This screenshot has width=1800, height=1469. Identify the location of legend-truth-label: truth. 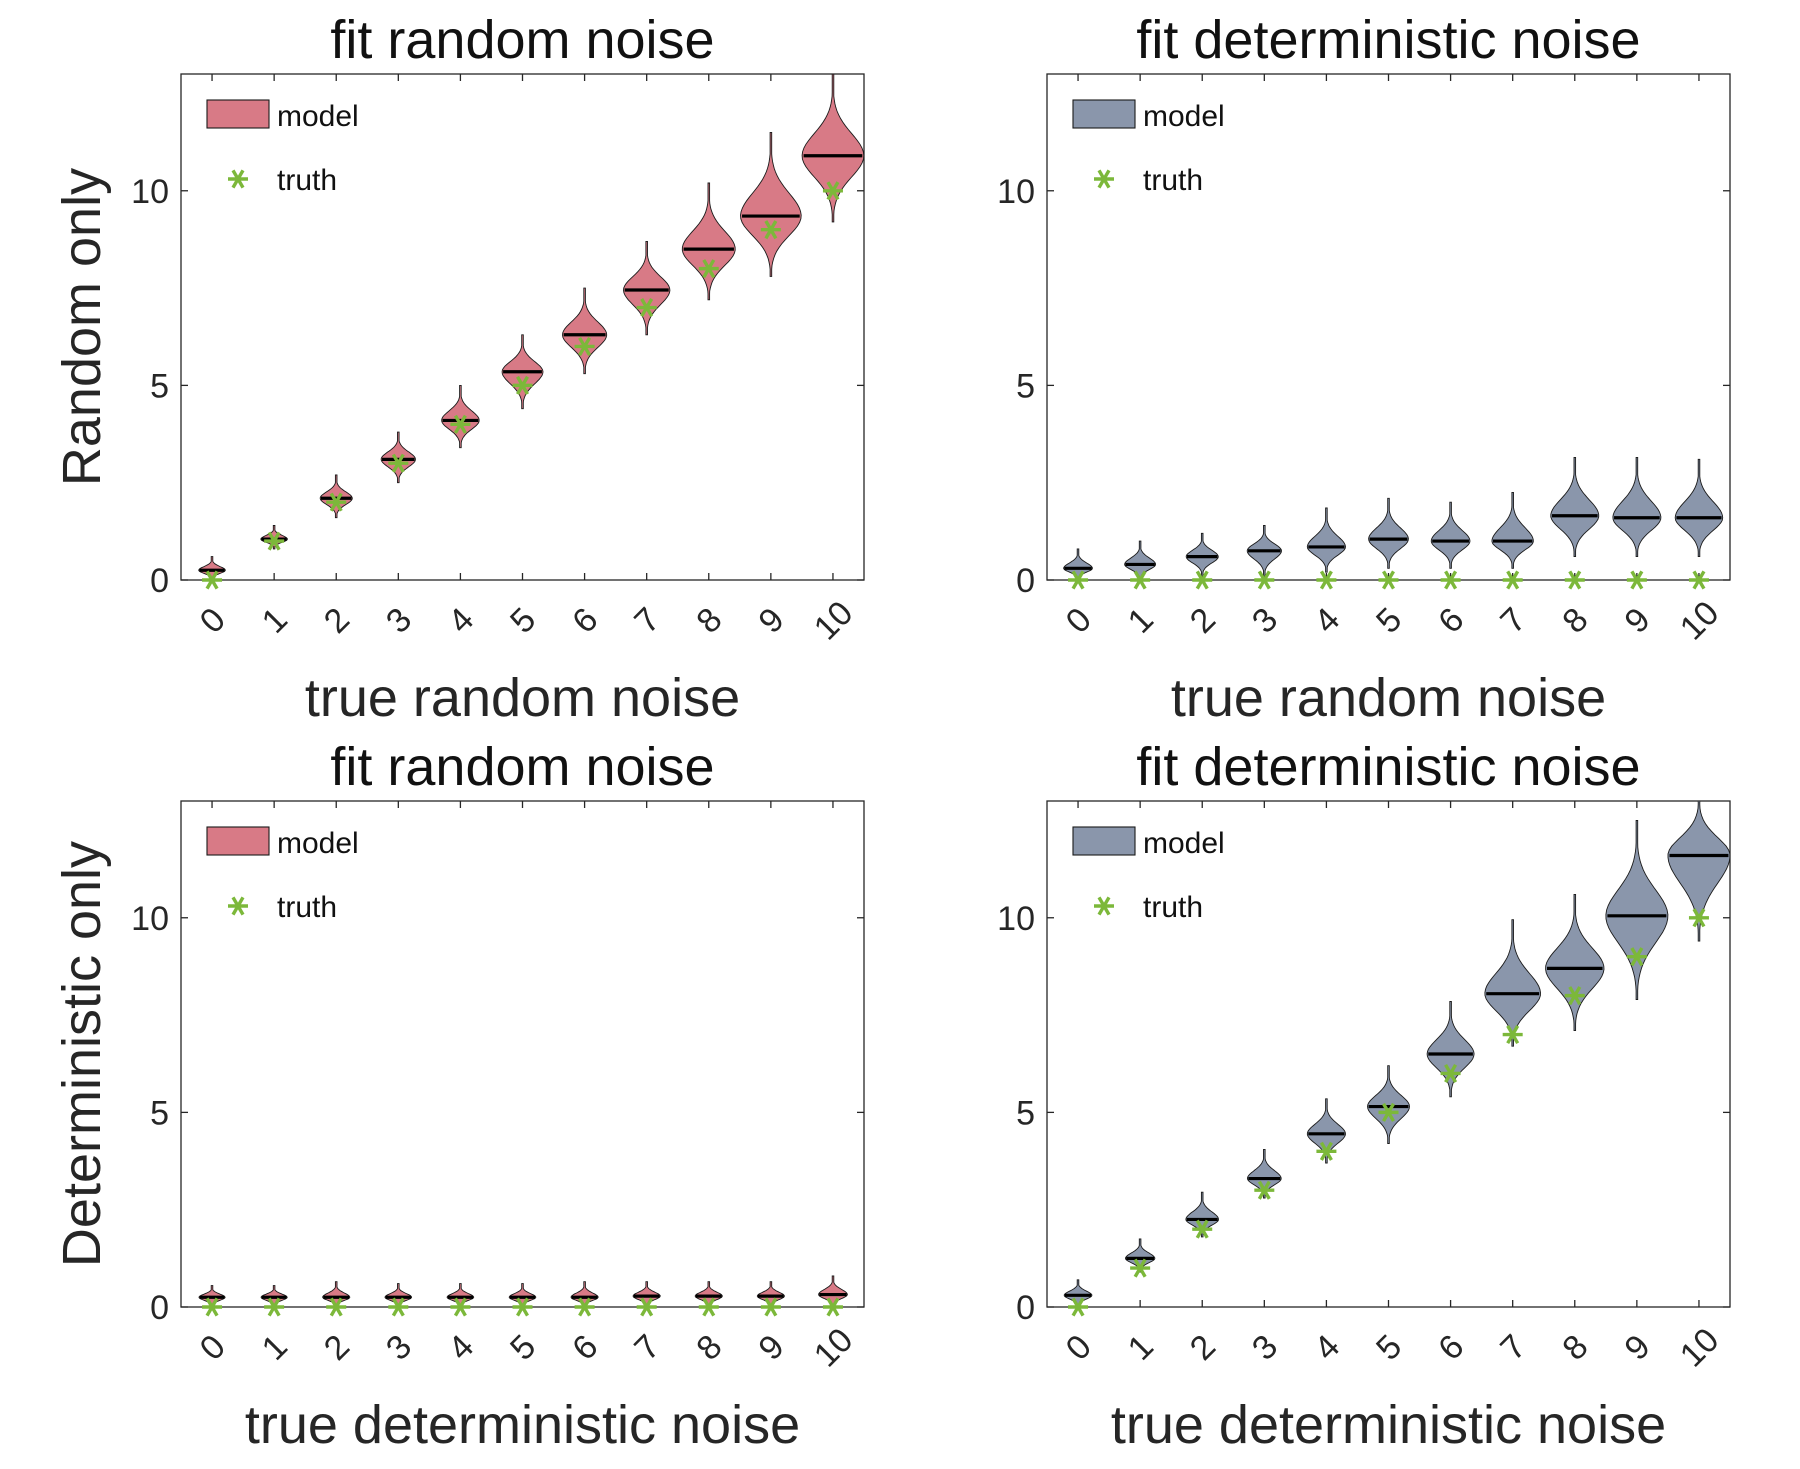
(307, 180).